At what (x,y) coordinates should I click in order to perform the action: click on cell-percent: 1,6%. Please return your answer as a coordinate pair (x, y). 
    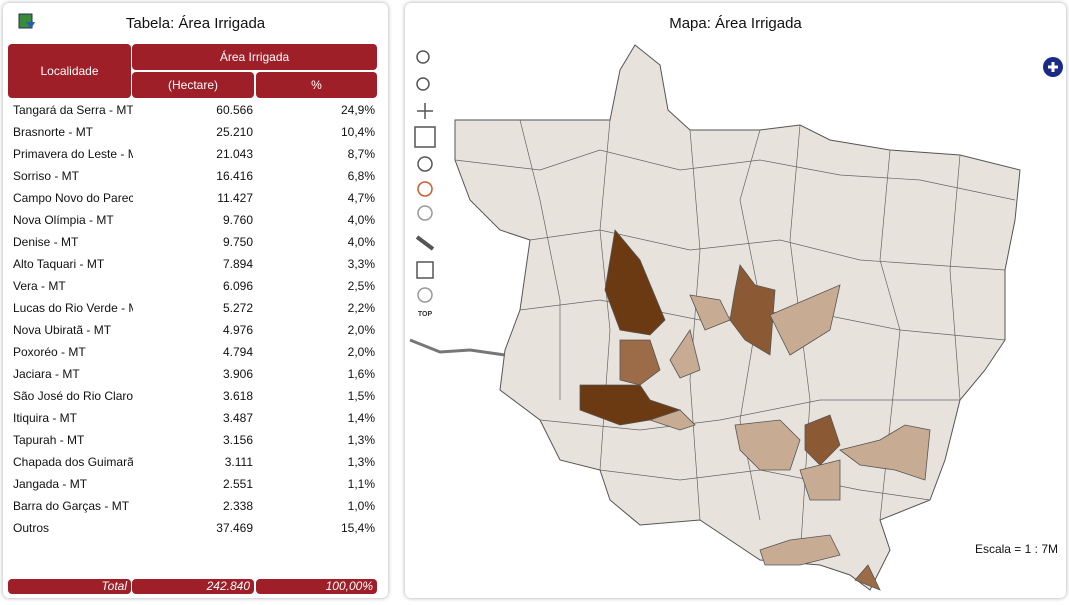
    Looking at the image, I should click on (361, 374).